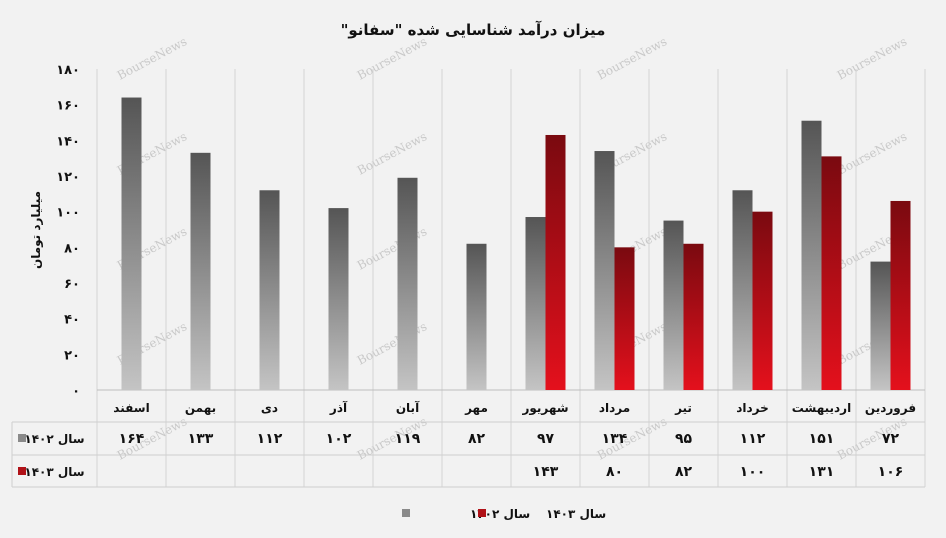 Image resolution: width=946 pixels, height=538 pixels. Describe the element at coordinates (822, 439) in the screenshot. I see `data-label: ۱۵۱` at that location.